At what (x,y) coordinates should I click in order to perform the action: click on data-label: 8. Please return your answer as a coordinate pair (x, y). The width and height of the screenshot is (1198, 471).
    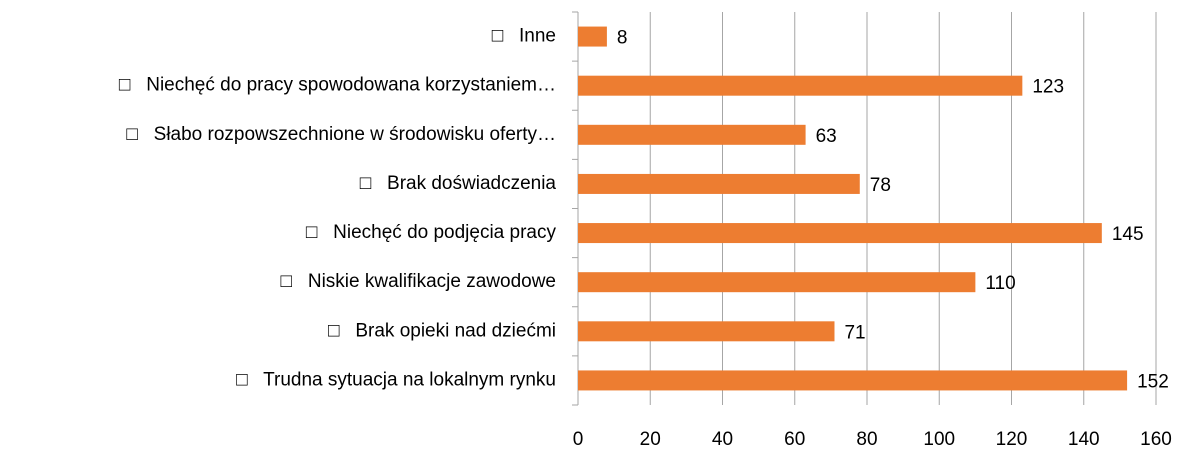
    Looking at the image, I should click on (622, 38).